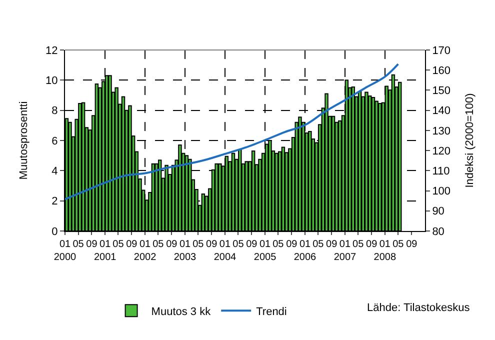  I want to click on y2-tick-label: 160, so click(441, 70).